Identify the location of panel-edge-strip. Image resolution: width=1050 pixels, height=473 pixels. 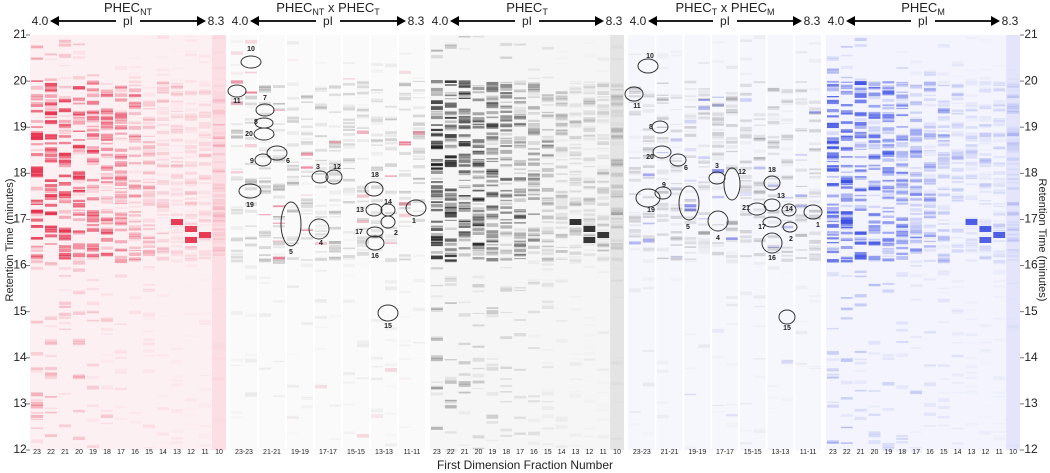
(219, 242).